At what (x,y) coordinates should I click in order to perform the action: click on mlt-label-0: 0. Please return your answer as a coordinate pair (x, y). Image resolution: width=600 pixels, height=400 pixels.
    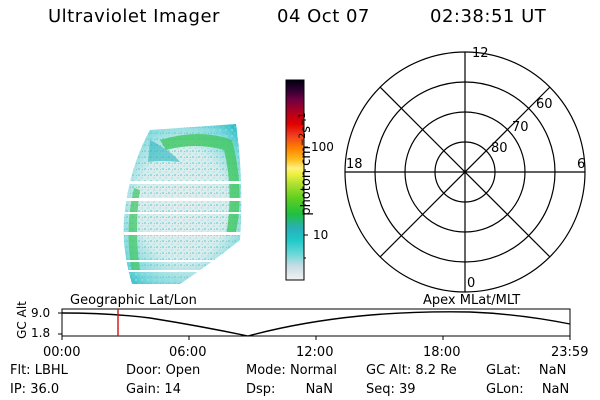
    Looking at the image, I should click on (471, 283).